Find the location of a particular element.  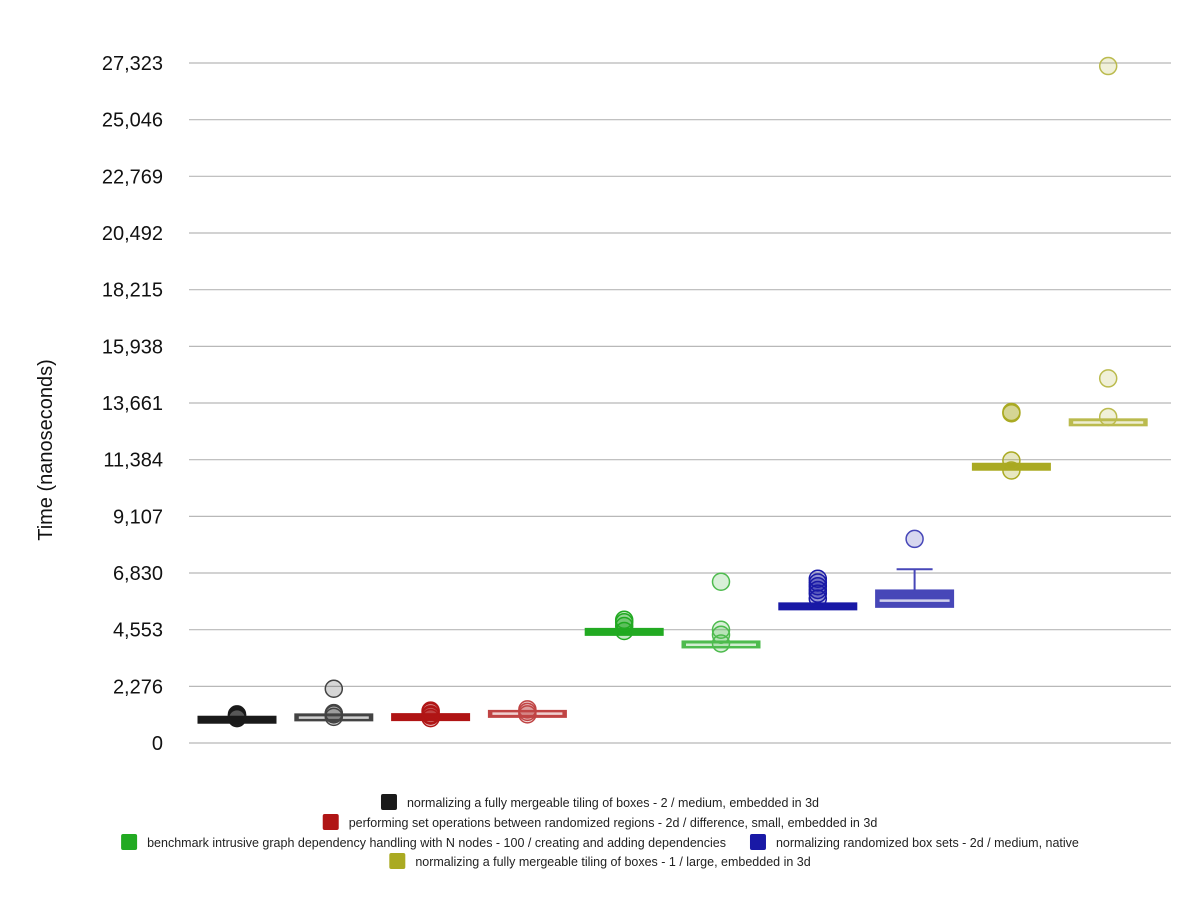

y-tick-label: 20,492 is located at coordinates (132, 234).